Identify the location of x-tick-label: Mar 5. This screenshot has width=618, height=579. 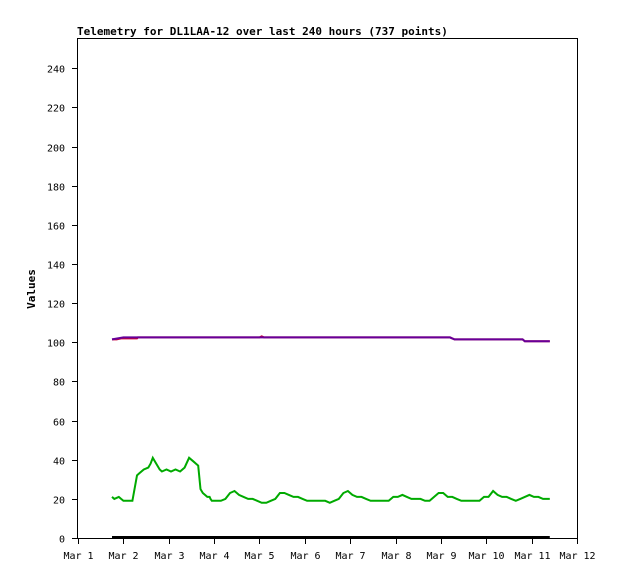
(259, 556).